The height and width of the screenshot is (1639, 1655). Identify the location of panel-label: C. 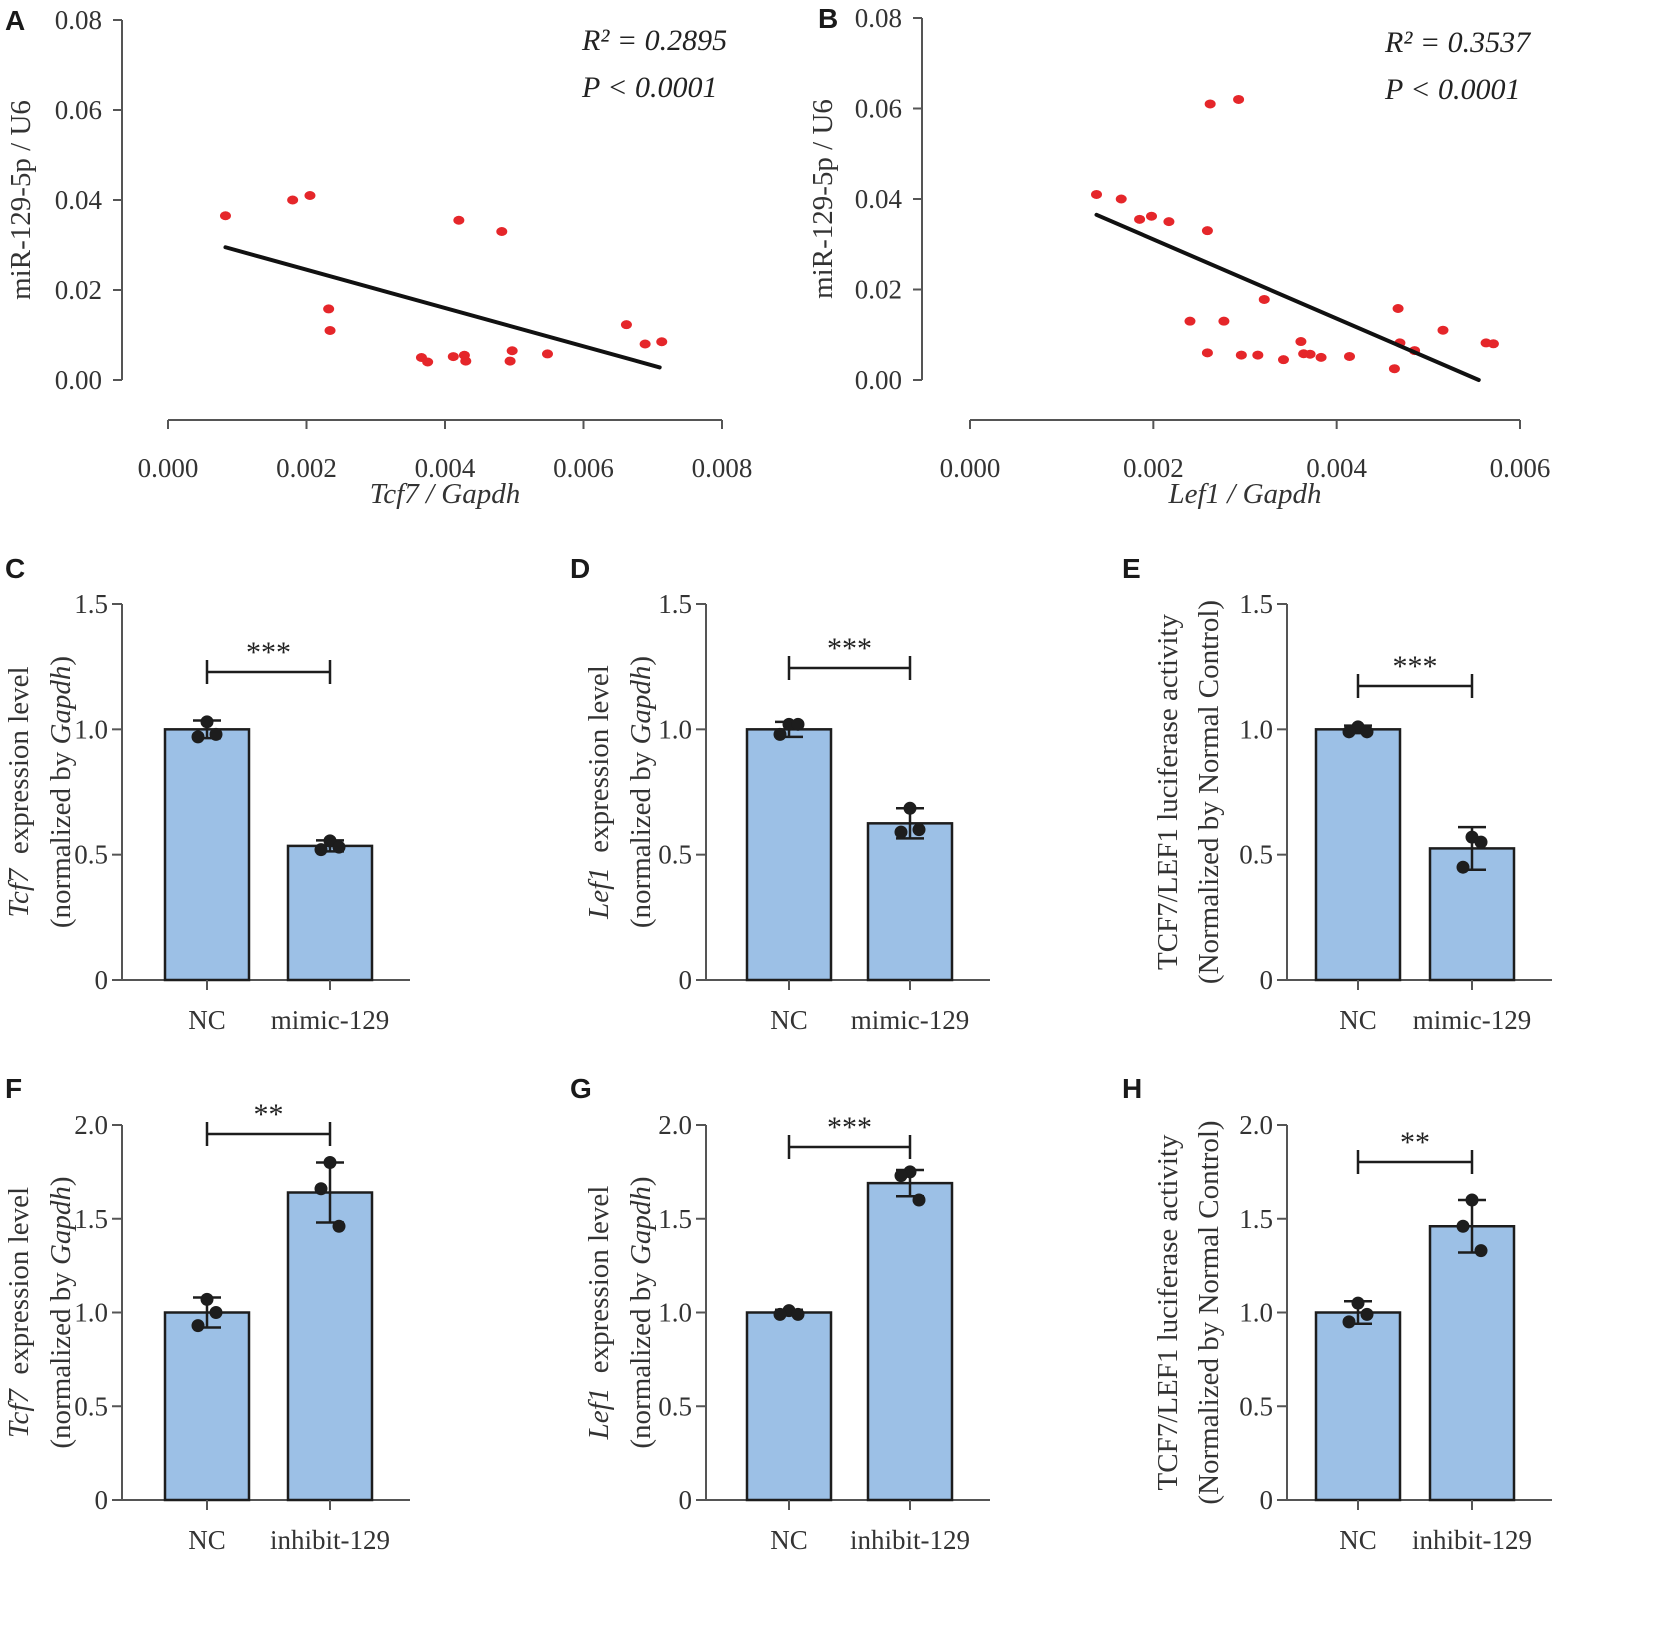
(15, 568).